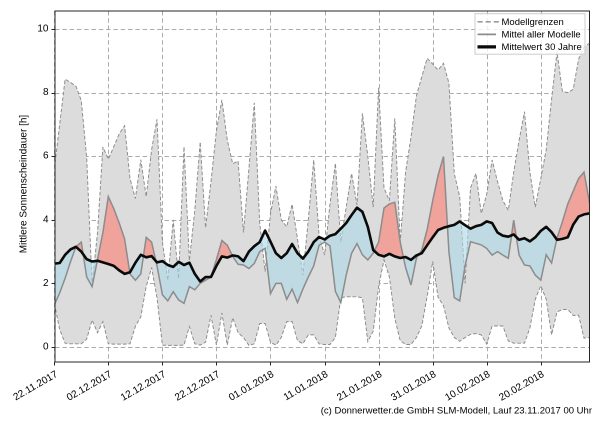  I want to click on svg-text: 0, so click(46, 347).